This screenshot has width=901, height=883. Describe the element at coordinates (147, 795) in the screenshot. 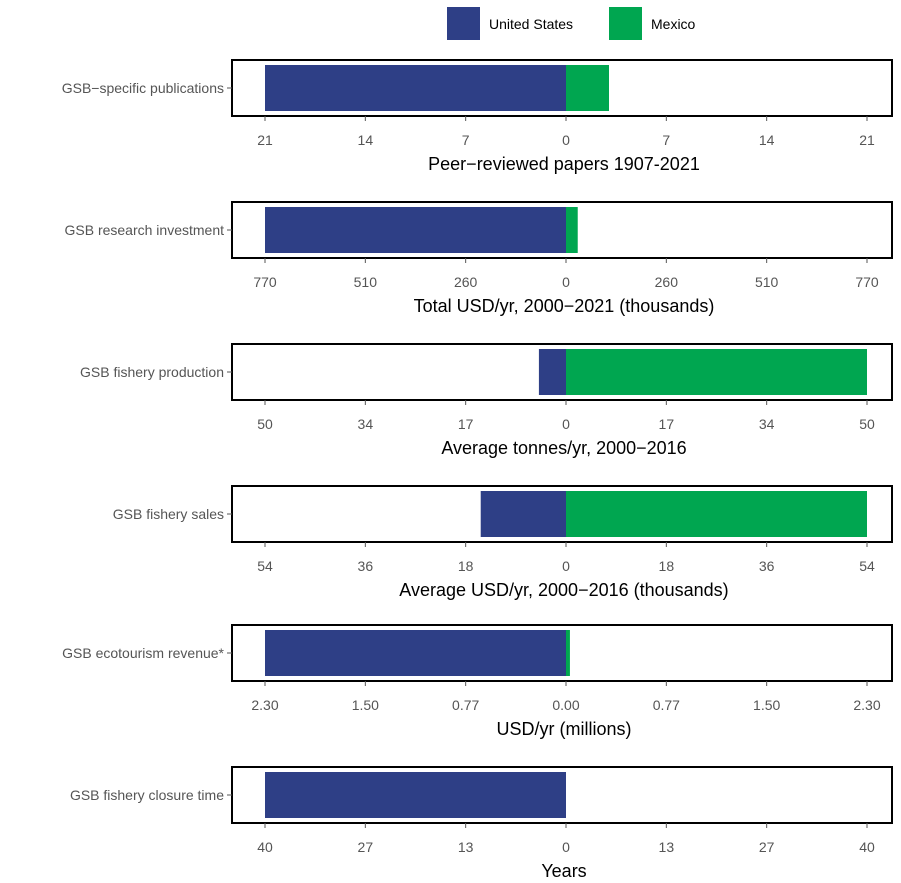

I see `row-label: GSB fishery closure time` at that location.